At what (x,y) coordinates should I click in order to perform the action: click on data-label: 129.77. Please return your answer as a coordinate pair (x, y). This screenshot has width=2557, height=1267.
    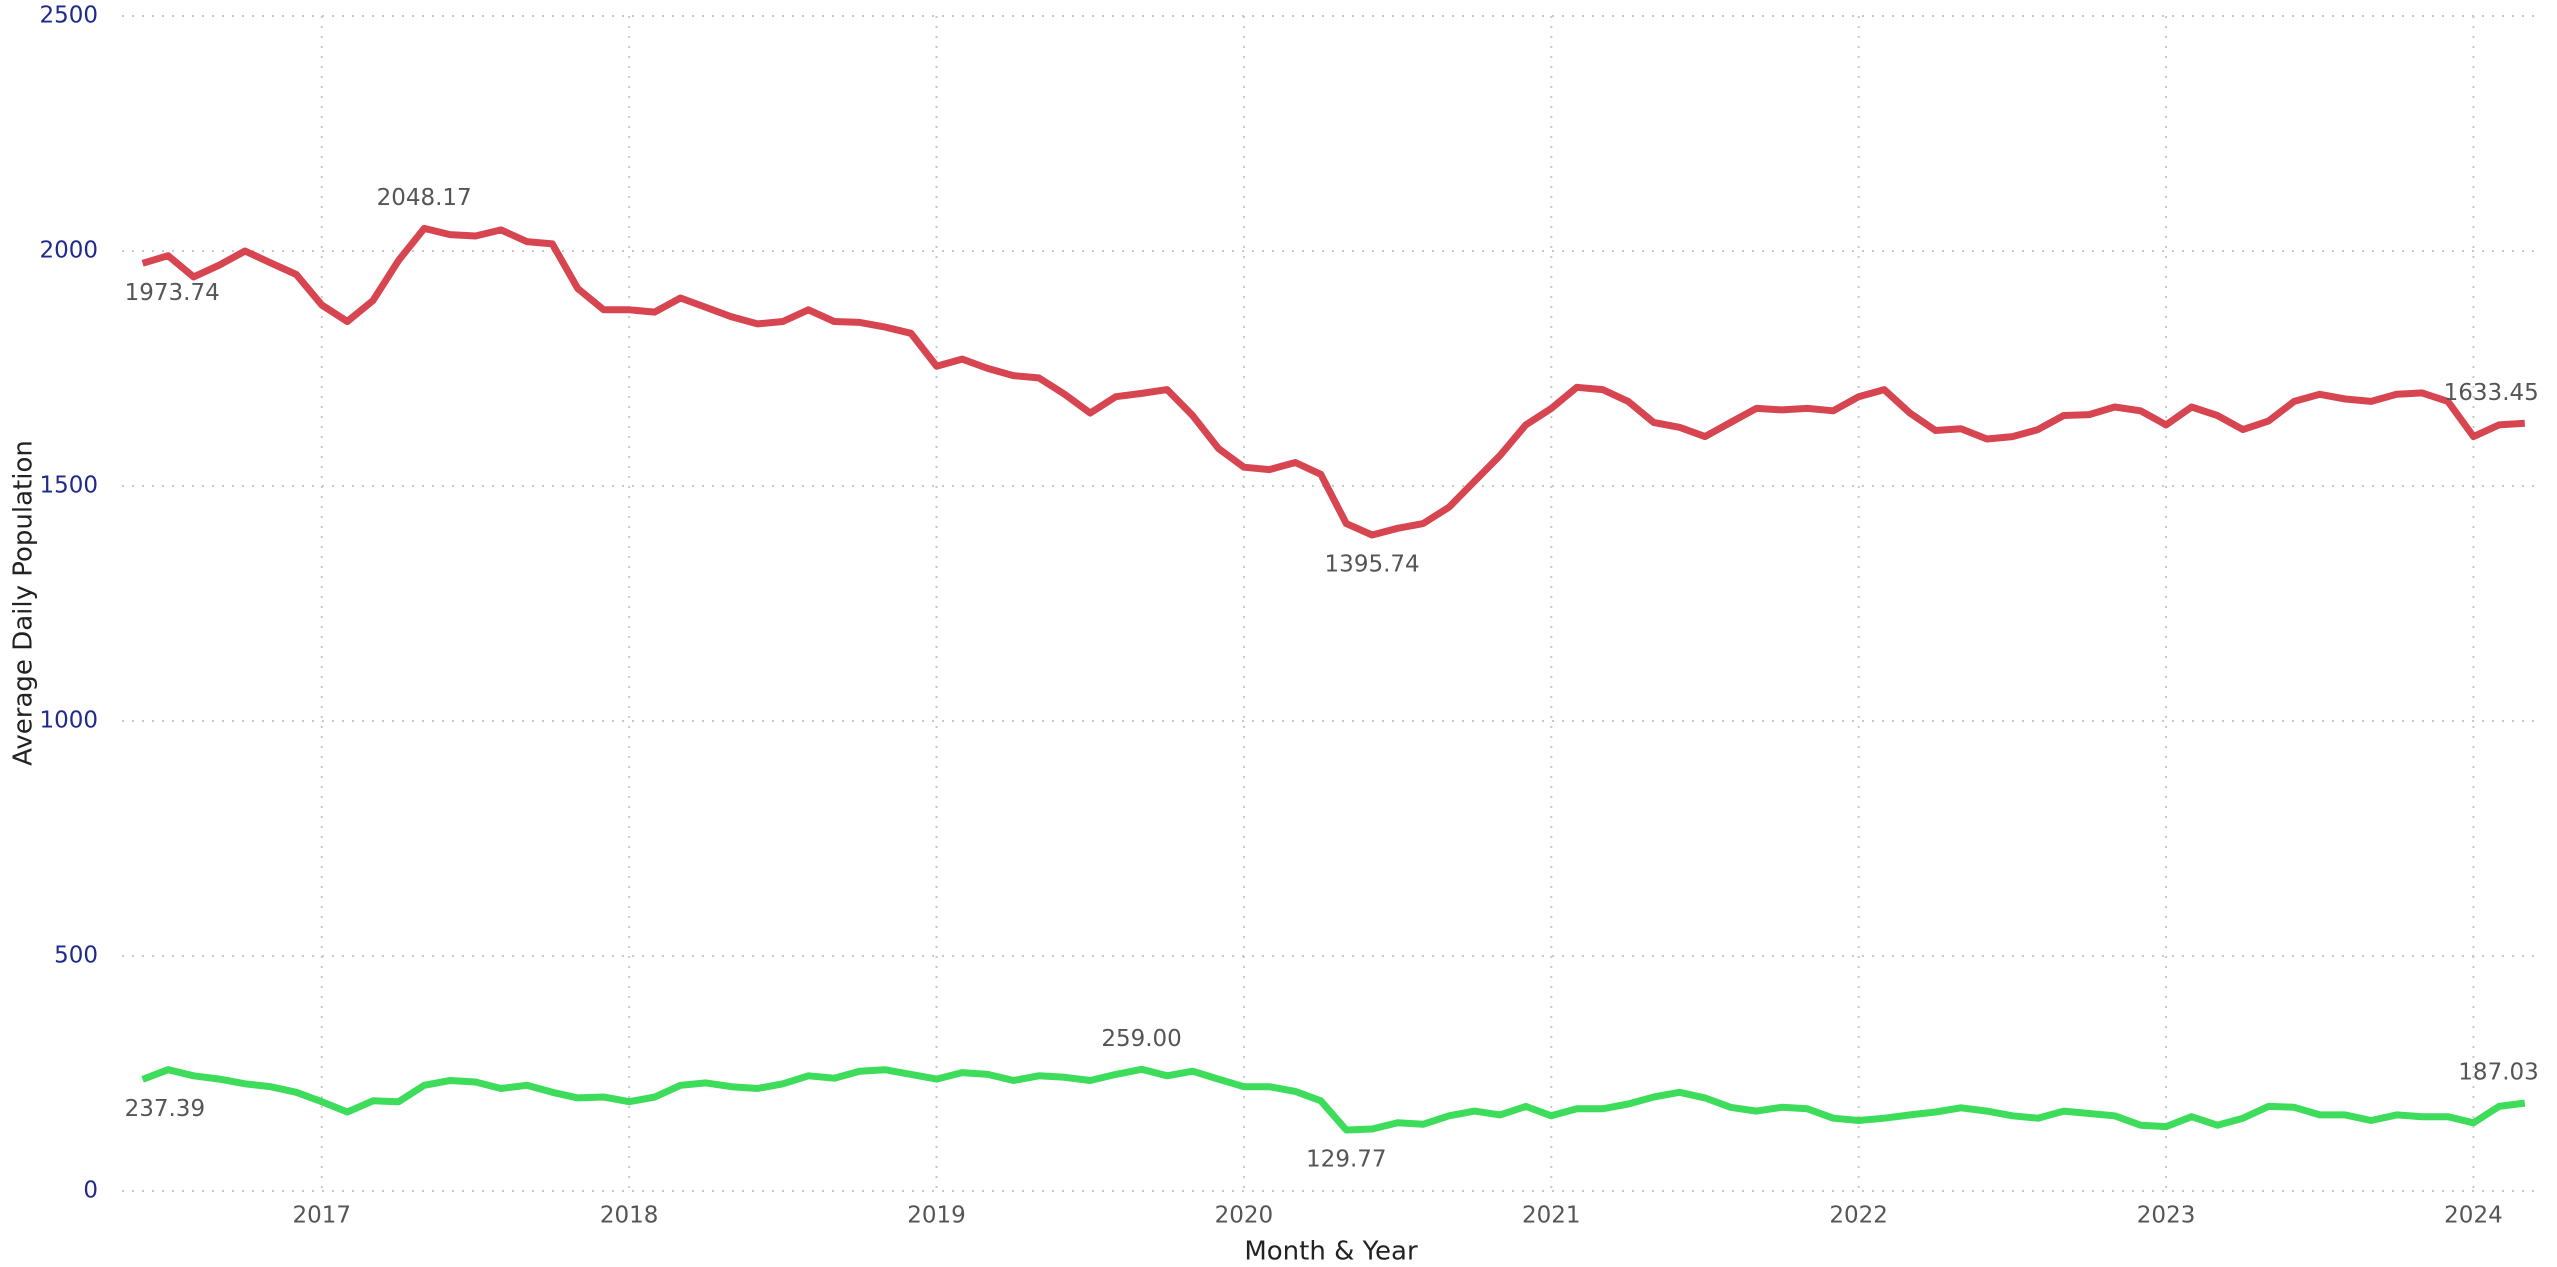
    Looking at the image, I should click on (1346, 1160).